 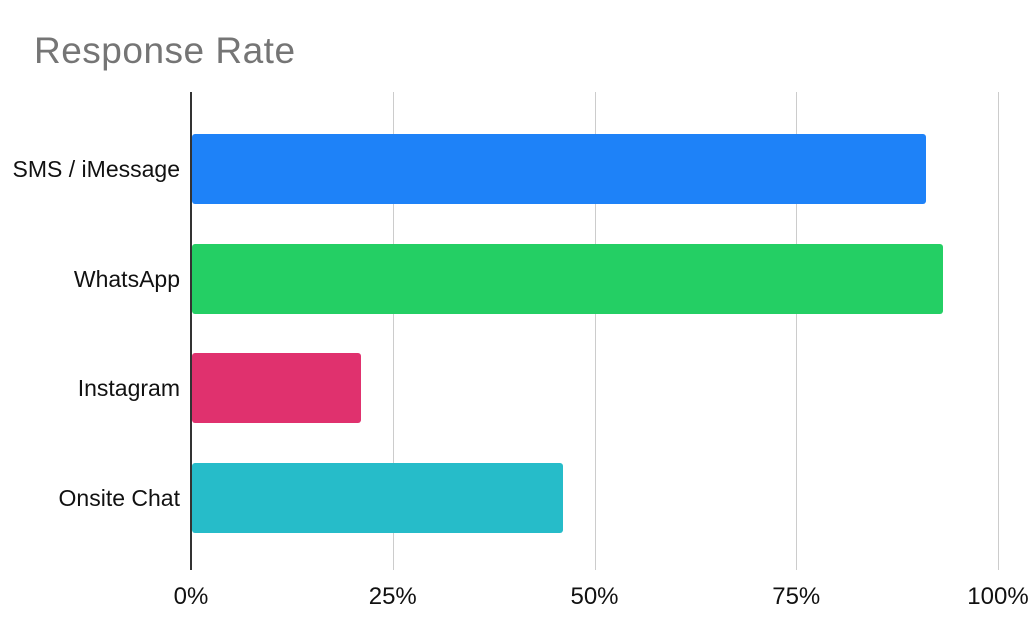 I want to click on x-tick-label-50: 50%, so click(x=594, y=596).